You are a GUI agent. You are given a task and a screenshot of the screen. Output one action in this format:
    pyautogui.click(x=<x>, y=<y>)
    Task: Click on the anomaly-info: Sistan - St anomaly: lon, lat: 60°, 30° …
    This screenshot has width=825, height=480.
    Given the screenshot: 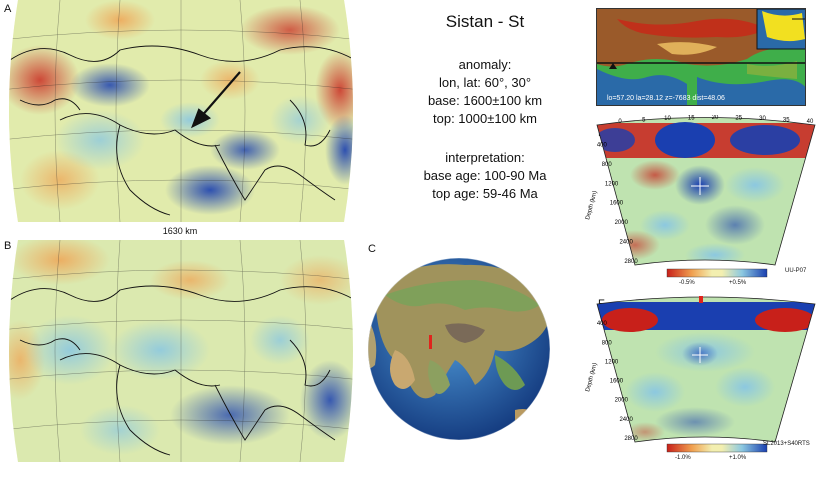 What is the action you would take?
    pyautogui.click(x=485, y=120)
    